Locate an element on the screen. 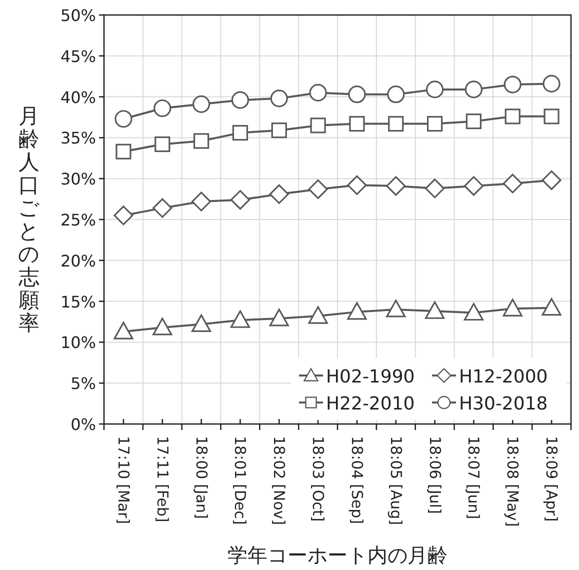  y-tick-label: 5% is located at coordinates (83, 384).